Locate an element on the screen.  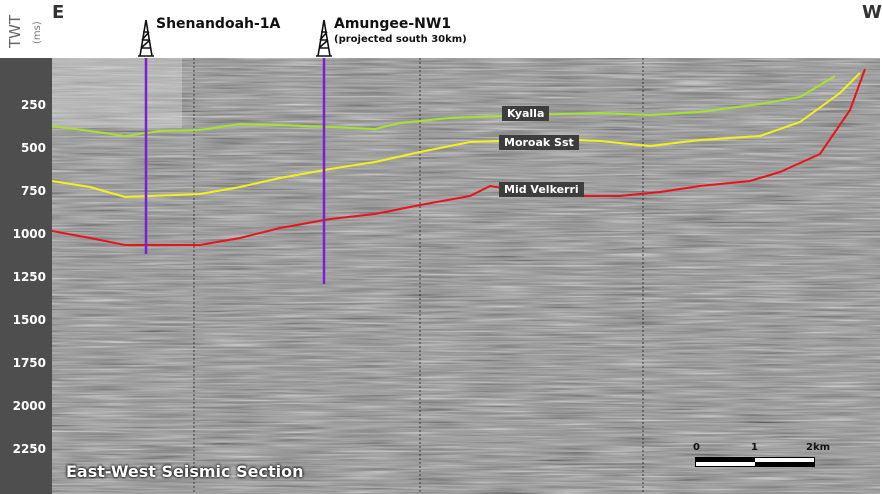
axis-tick-label: 1250 is located at coordinates (29, 277).